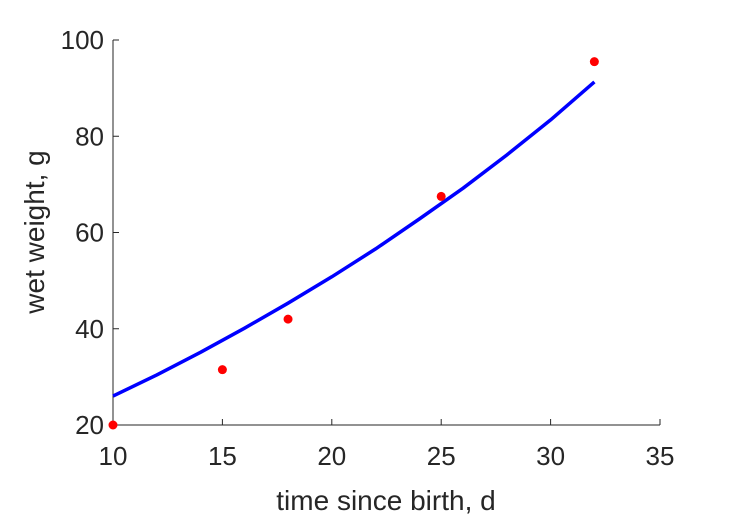 This screenshot has height=521, width=729. What do you see at coordinates (550, 456) in the screenshot?
I see `x-tick-label: 30` at bounding box center [550, 456].